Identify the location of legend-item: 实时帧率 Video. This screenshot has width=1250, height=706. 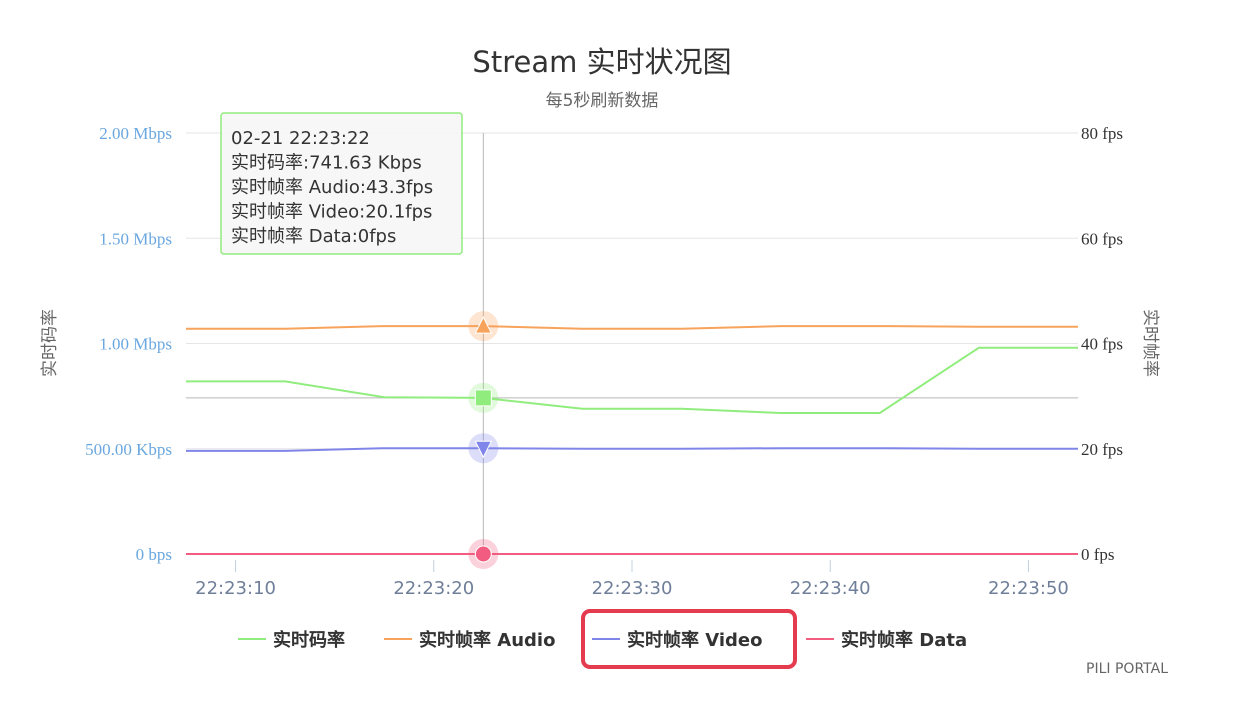
(689, 639).